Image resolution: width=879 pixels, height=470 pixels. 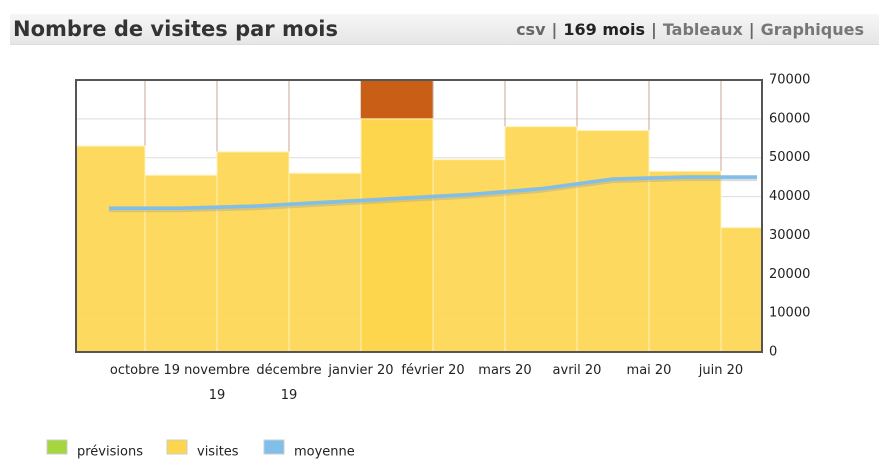 I want to click on y-tick-label: 20000, so click(x=789, y=274).